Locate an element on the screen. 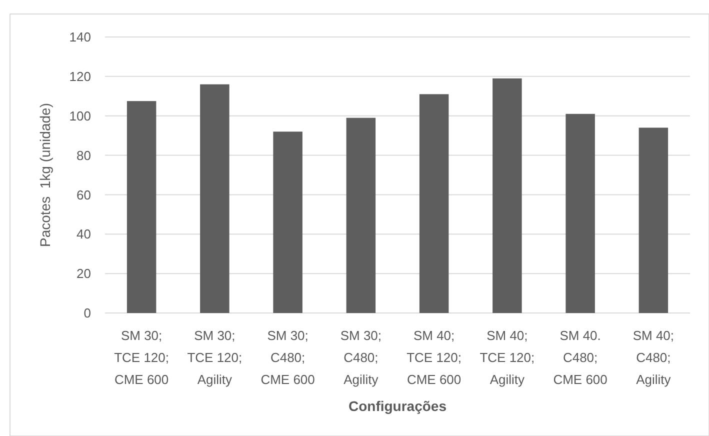  x-tick-label: SM 40. C480; CME 600 is located at coordinates (580, 357).